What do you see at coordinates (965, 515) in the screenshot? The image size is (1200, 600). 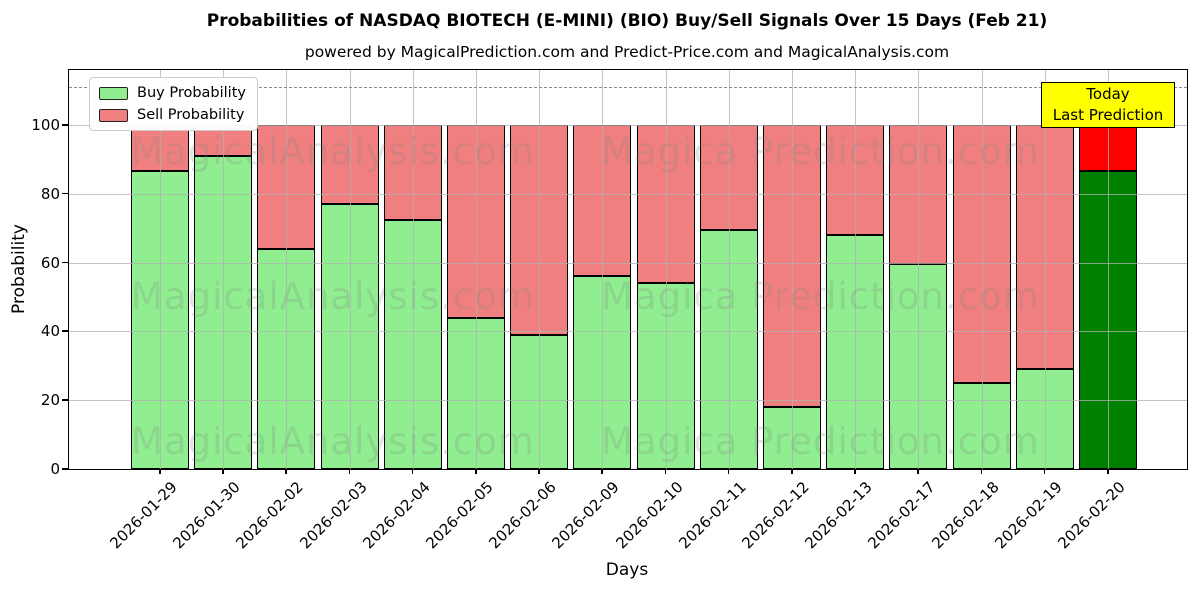 I see `x-tick-label: 2026-02-18` at bounding box center [965, 515].